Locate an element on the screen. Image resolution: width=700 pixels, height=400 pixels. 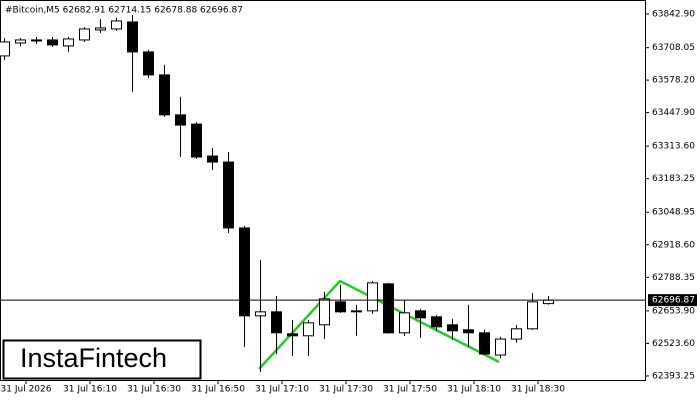
current-price-box is located at coordinates (672, 300).